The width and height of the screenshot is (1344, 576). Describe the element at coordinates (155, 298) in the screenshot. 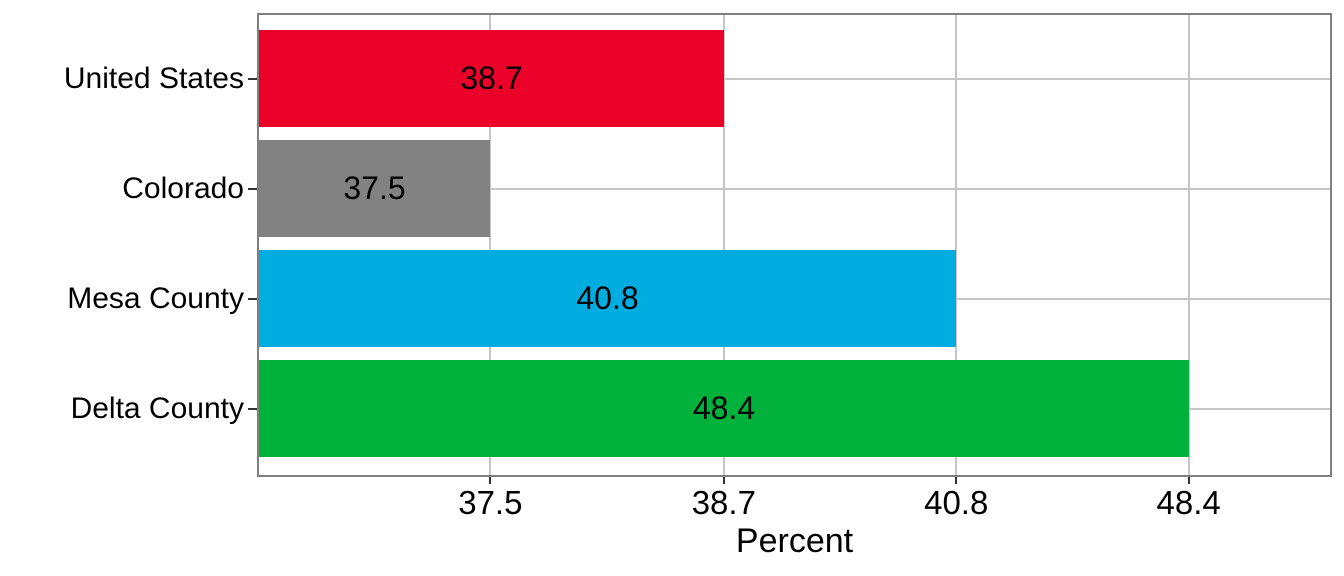

I see `y-axis-label: Mesa County` at that location.